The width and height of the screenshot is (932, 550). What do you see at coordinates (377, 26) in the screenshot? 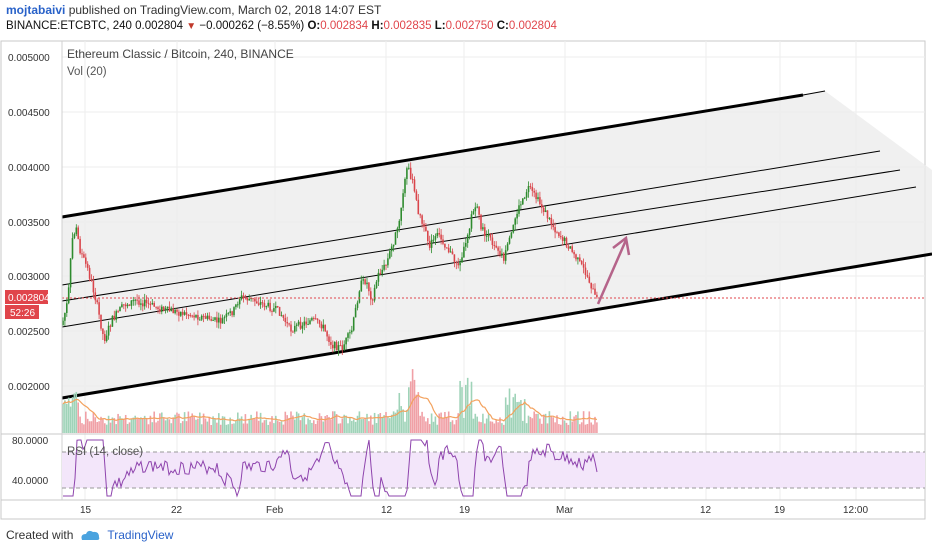
I see `high-label: H:` at bounding box center [377, 26].